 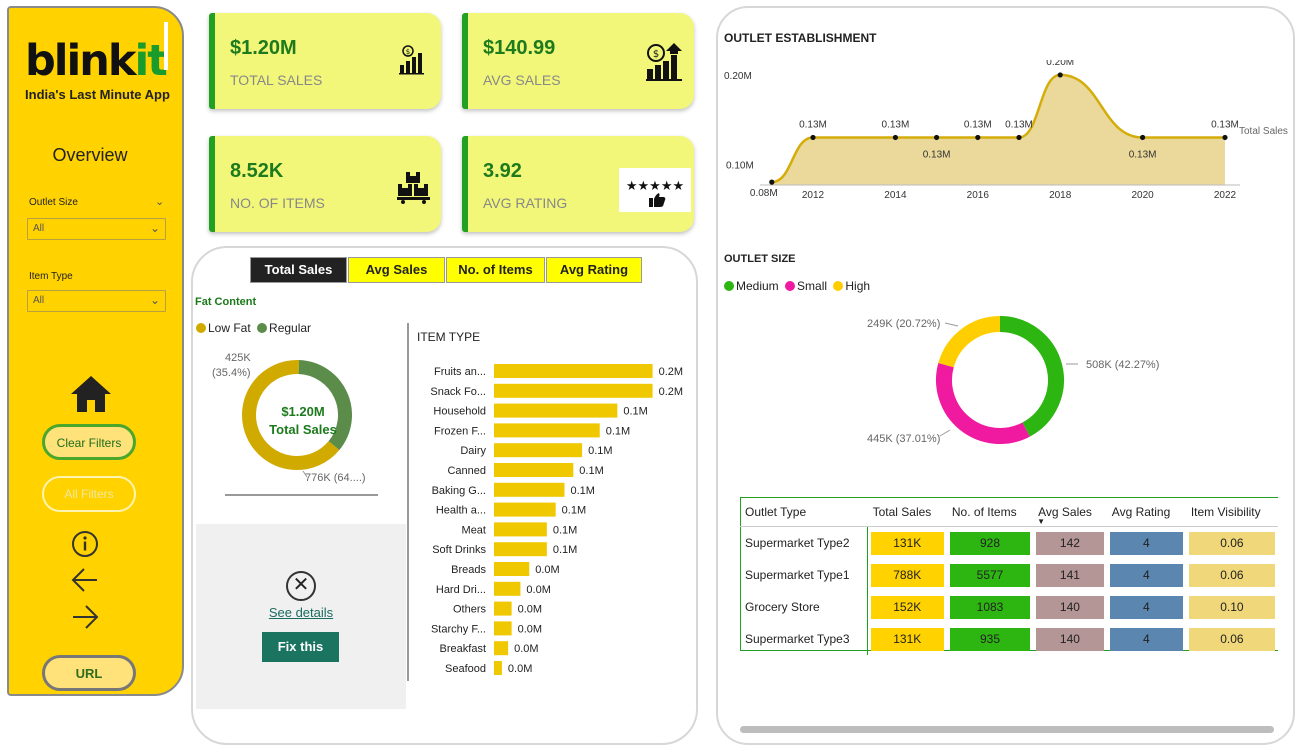 I want to click on legend-label-regular: Regular, so click(x=290, y=328).